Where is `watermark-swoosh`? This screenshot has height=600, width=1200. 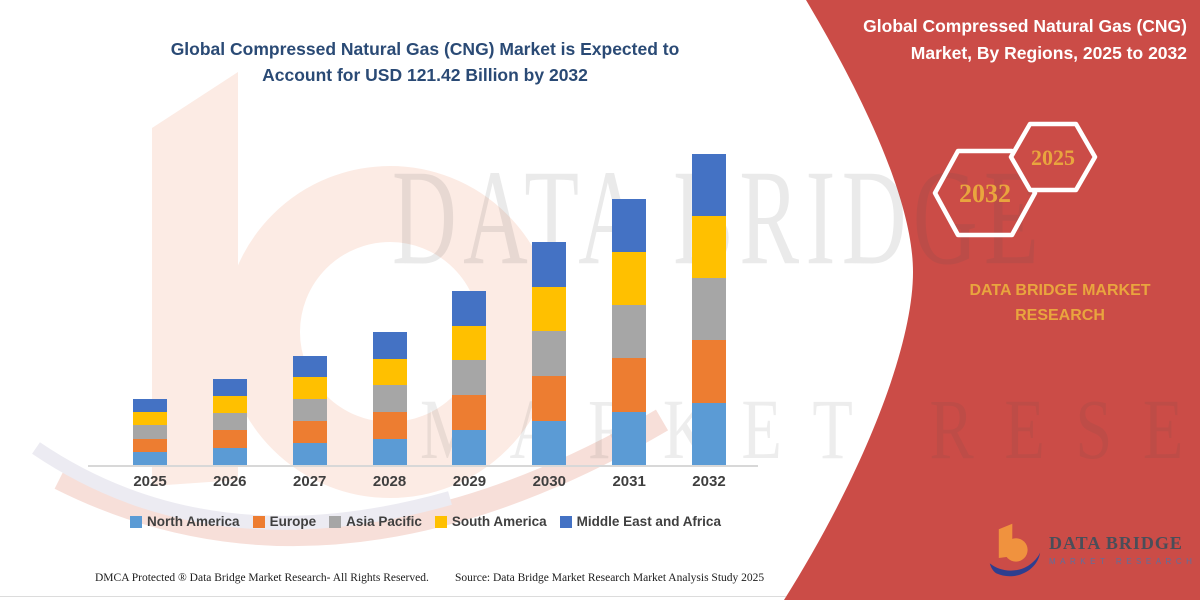
watermark-swoosh is located at coordinates (361, 478).